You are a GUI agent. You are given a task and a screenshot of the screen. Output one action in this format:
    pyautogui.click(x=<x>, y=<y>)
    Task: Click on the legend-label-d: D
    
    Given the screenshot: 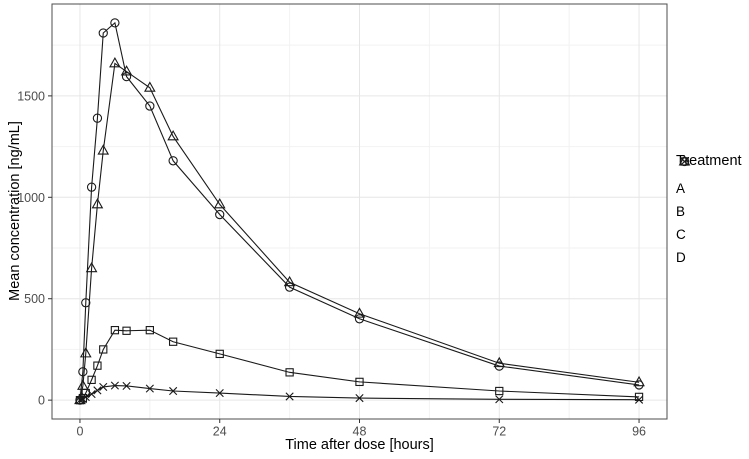 What is the action you would take?
    pyautogui.click(x=681, y=257)
    